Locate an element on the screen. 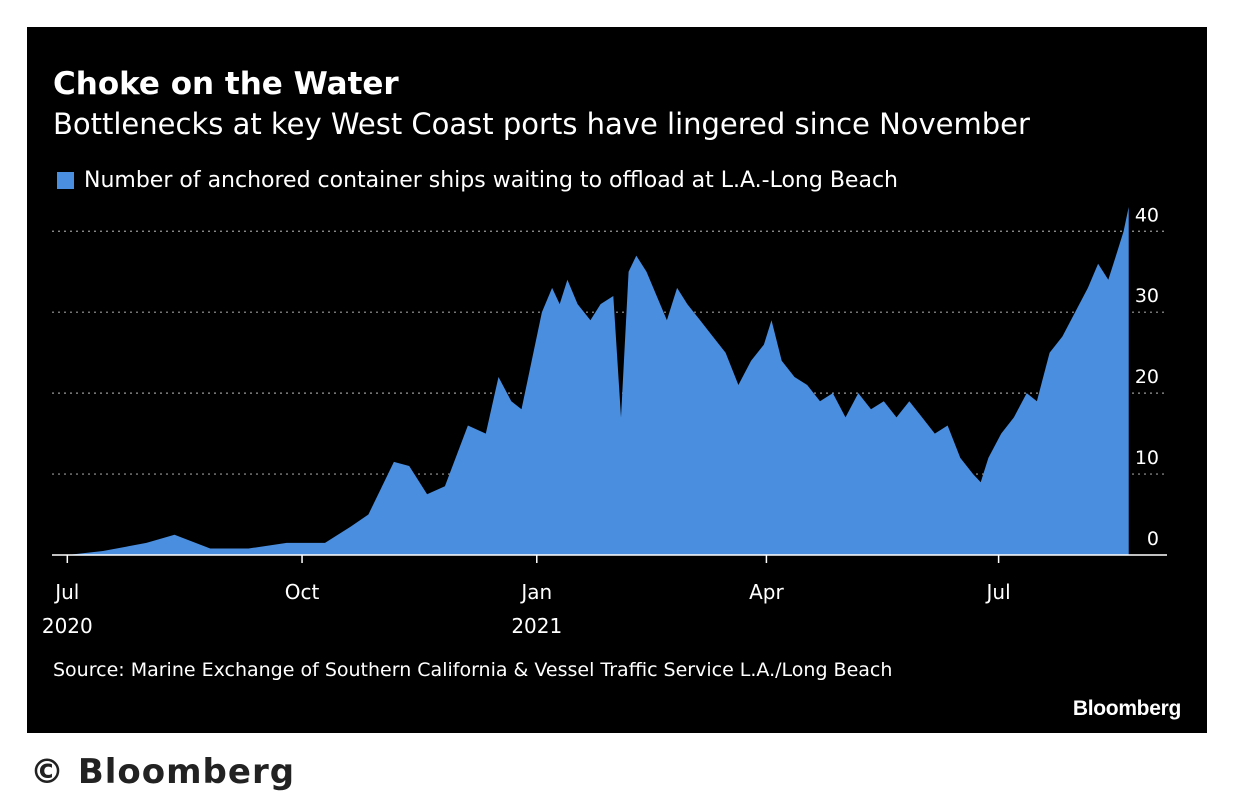 The image size is (1241, 805). y-tick-label: 40 is located at coordinates (1147, 215).